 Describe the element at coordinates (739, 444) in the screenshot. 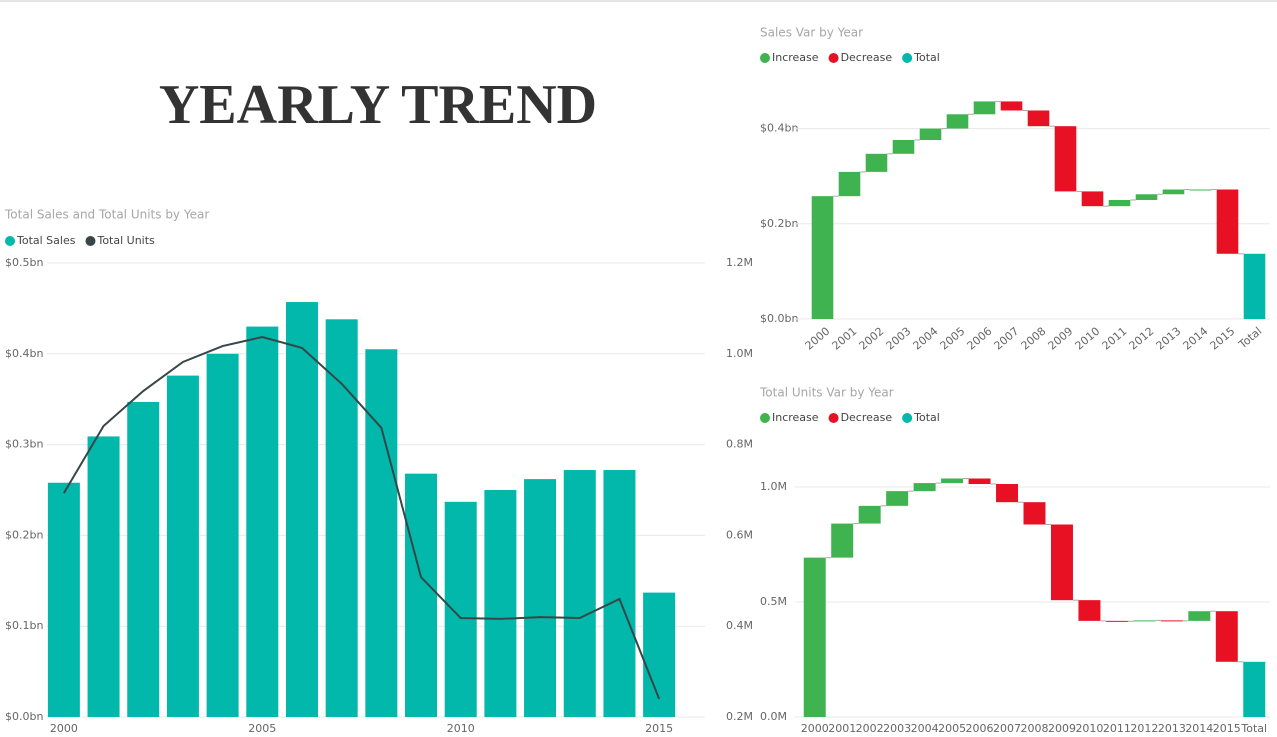

I see `y-tick-label: 0.8M` at that location.